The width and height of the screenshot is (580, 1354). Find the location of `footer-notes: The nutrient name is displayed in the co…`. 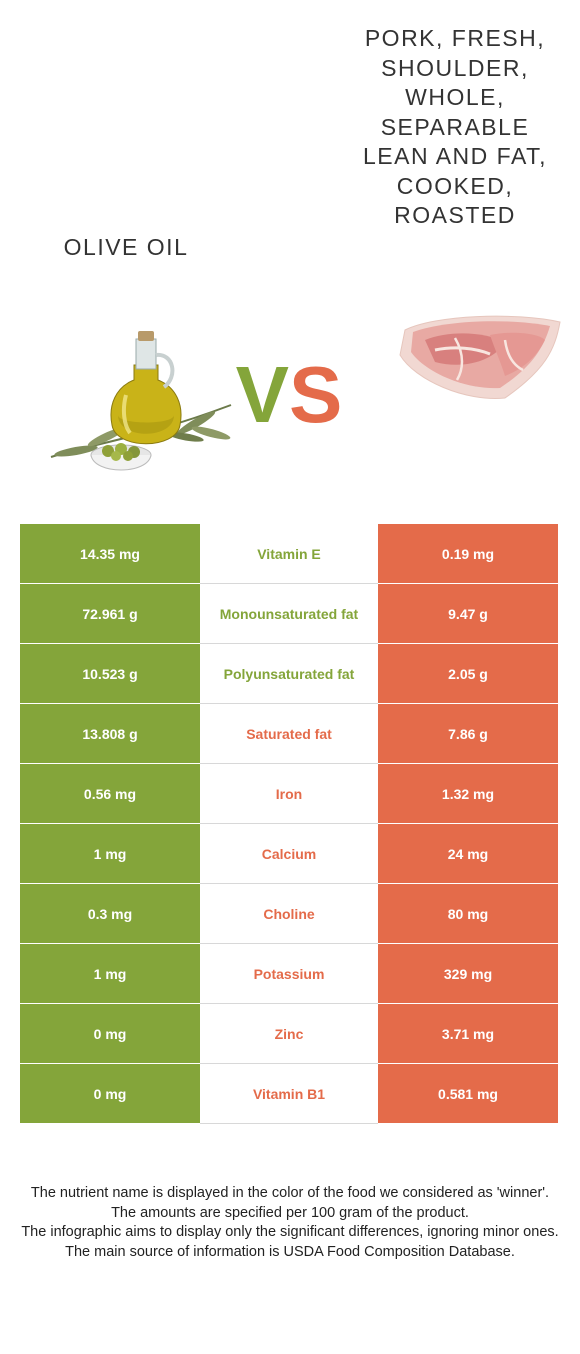

footer-notes: The nutrient name is displayed in the co… is located at coordinates (290, 1223).